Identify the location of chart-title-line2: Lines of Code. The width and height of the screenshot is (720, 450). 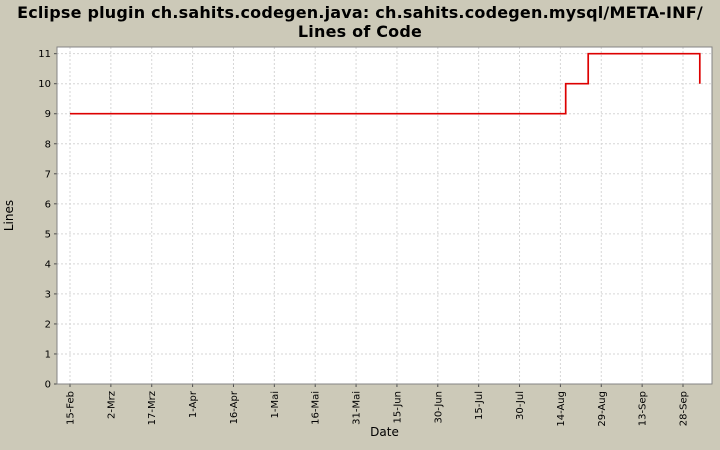
(360, 31).